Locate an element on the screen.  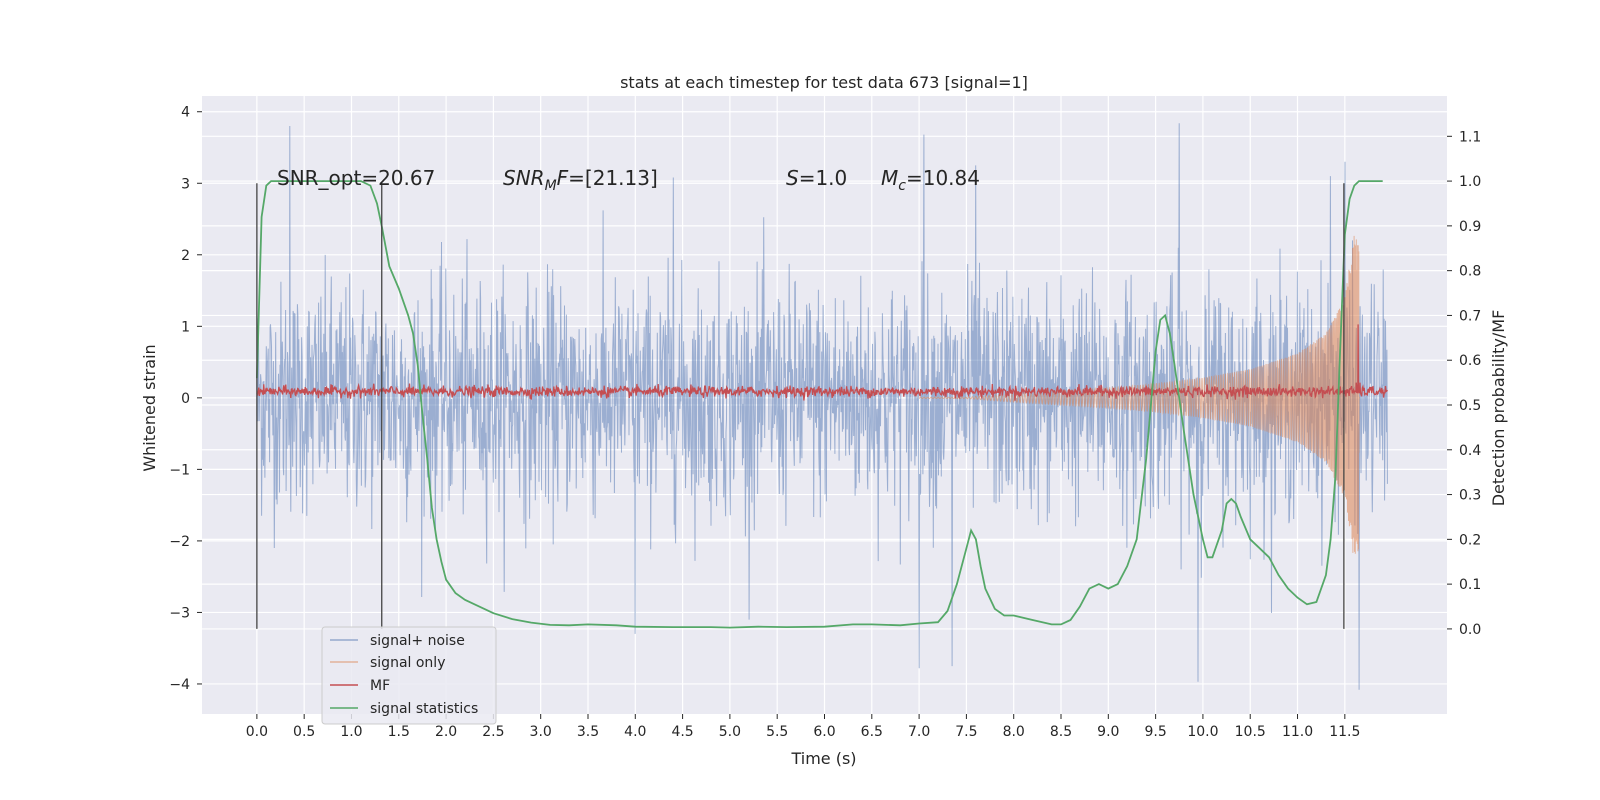
x-tick-label-7: 3.5 is located at coordinates (588, 732).